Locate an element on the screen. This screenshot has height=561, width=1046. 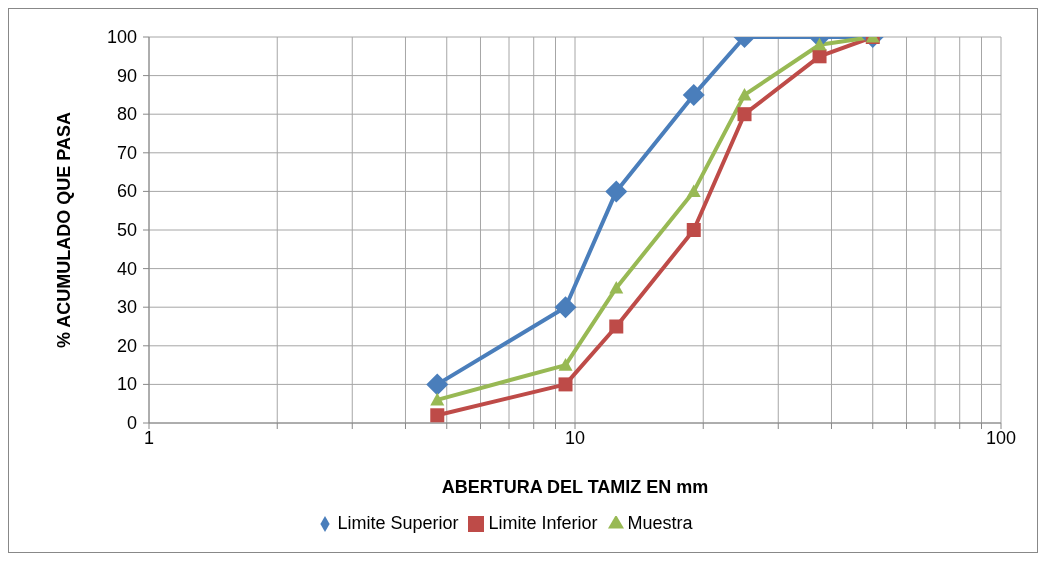
y-axis-title: % ACUMULADO QUE PASA is located at coordinates (64, 230).